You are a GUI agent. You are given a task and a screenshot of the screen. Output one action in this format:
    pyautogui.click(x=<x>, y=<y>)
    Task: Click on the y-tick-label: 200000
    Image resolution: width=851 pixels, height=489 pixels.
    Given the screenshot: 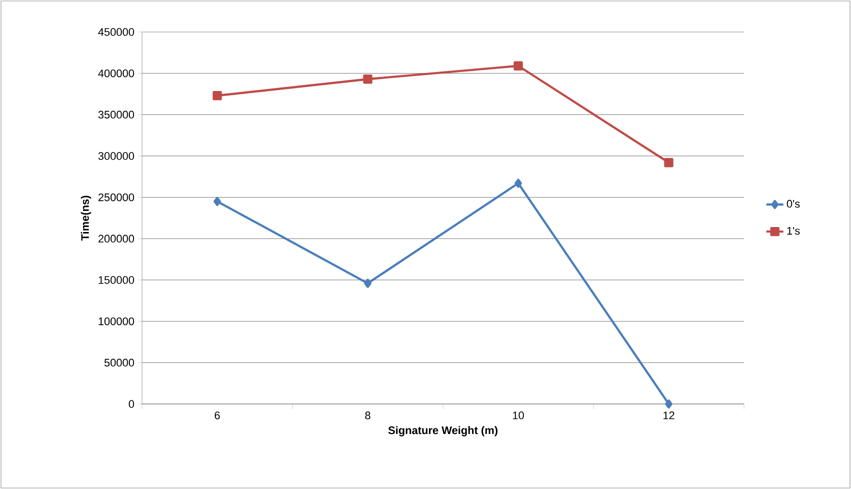 What is the action you would take?
    pyautogui.click(x=116, y=238)
    